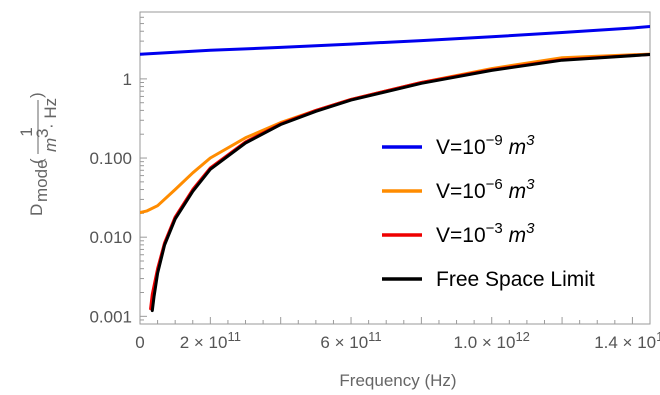 The image size is (660, 395). I want to click on y-tick-label: 0.100, so click(110, 158).